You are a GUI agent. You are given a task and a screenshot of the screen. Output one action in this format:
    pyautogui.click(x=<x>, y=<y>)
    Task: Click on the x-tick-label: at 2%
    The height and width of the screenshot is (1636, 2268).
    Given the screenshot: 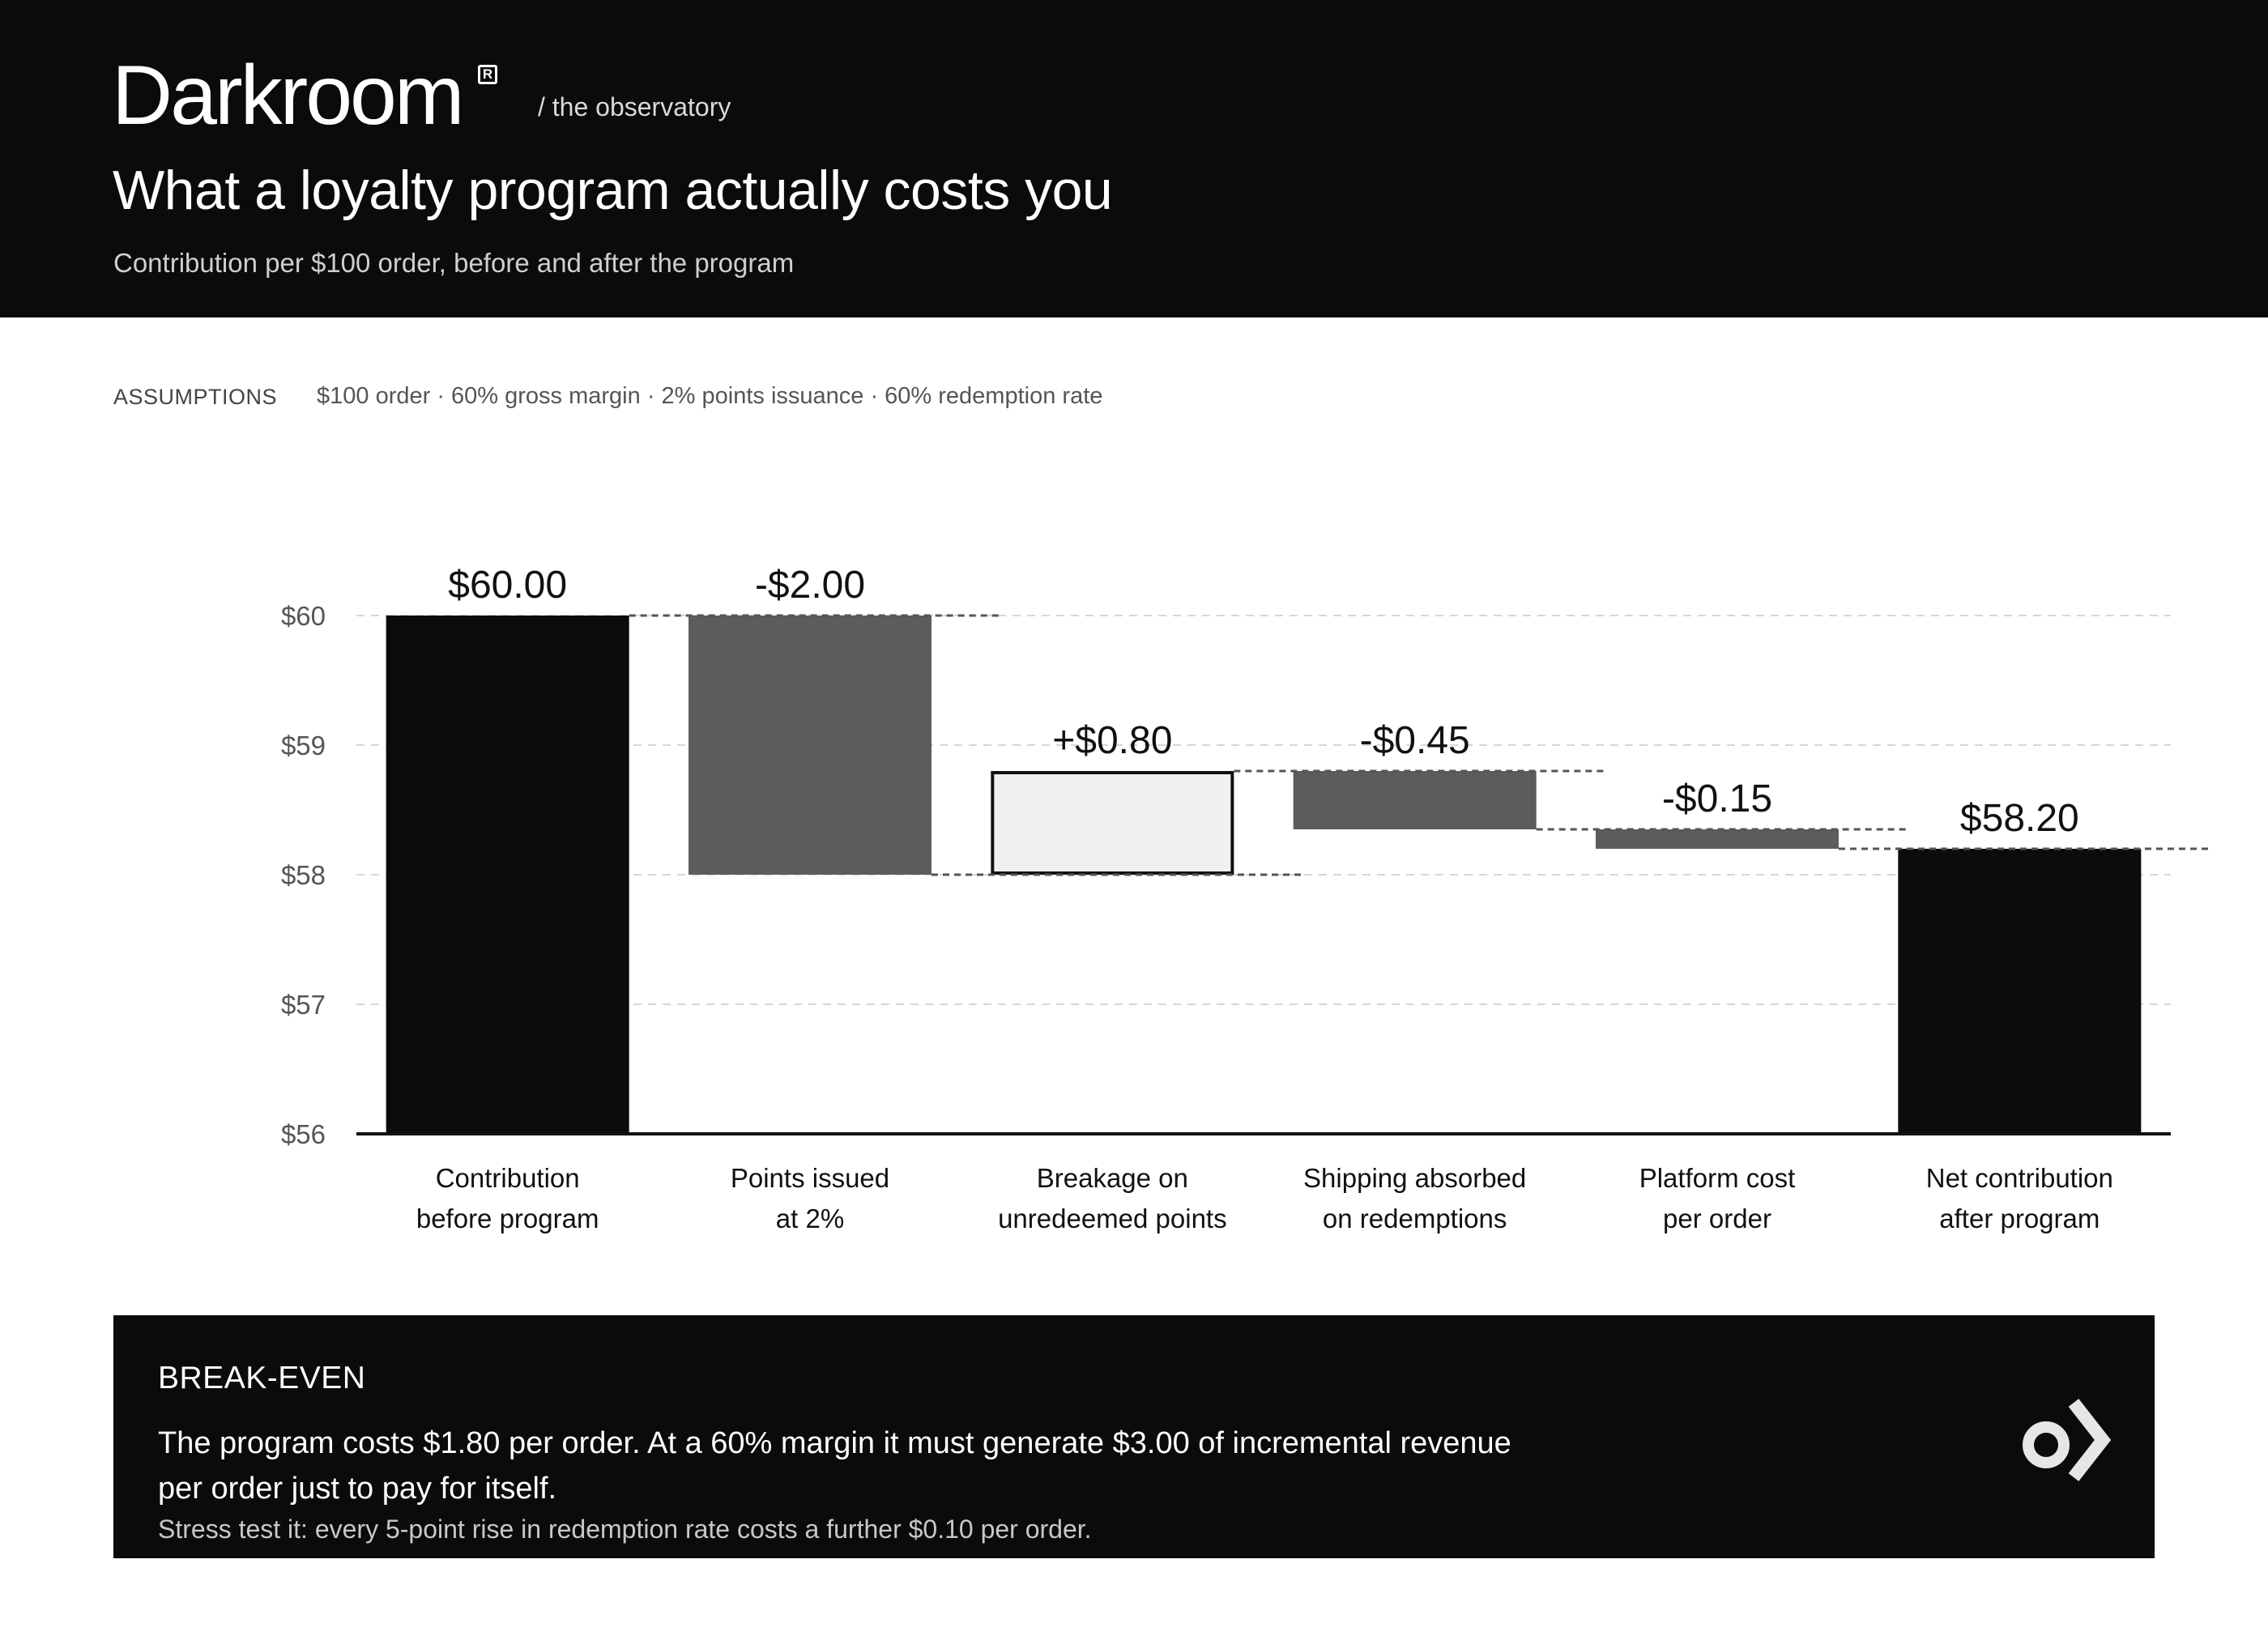 What is the action you would take?
    pyautogui.click(x=810, y=1218)
    